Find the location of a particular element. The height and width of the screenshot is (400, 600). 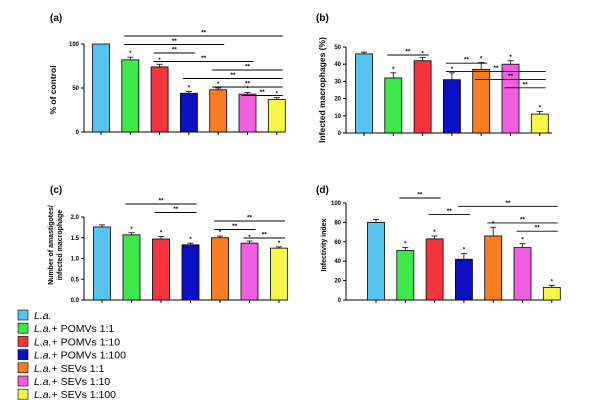

legend-label: L.a.+ POMVs 1:1 is located at coordinates (74, 329).